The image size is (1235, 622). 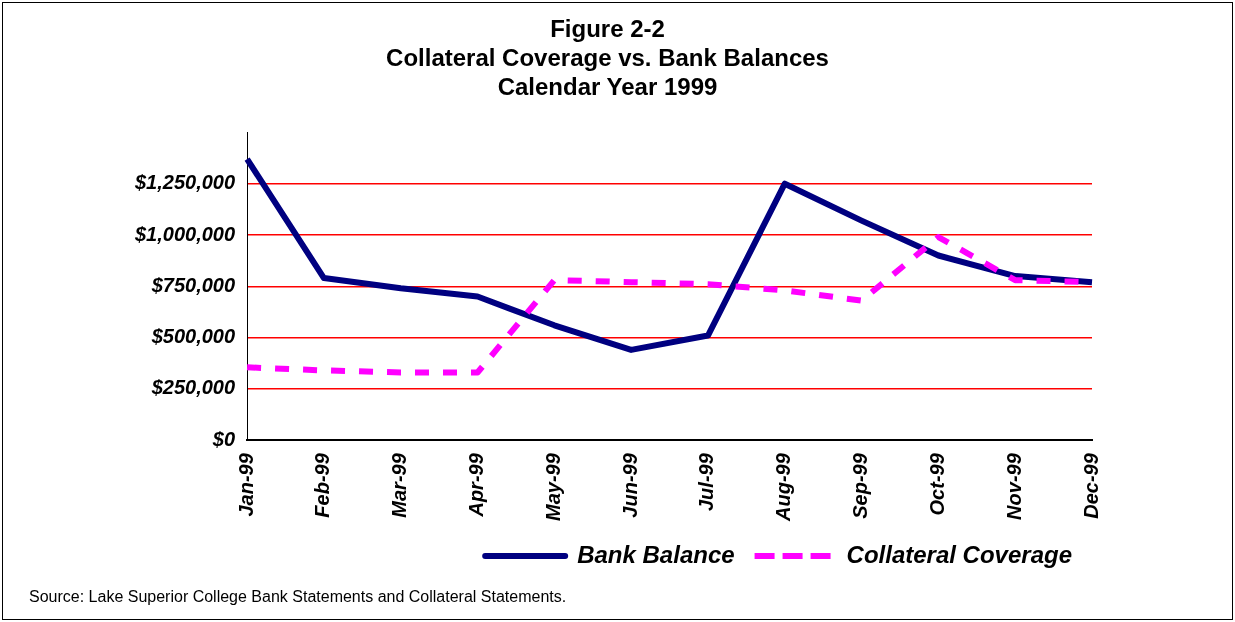 I want to click on x-tick-label: Aug-99, so click(x=783, y=487).